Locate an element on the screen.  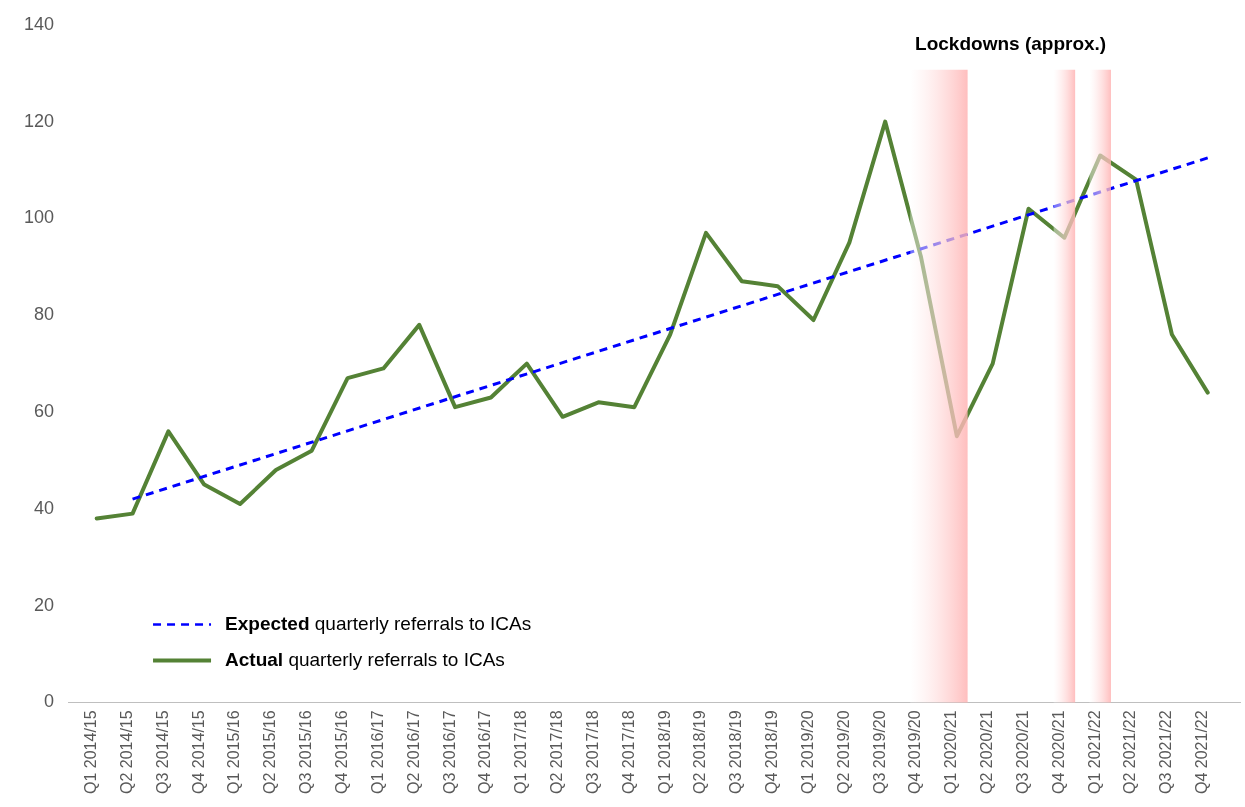
x-tick-label: Q3 2019/20 is located at coordinates (879, 752).